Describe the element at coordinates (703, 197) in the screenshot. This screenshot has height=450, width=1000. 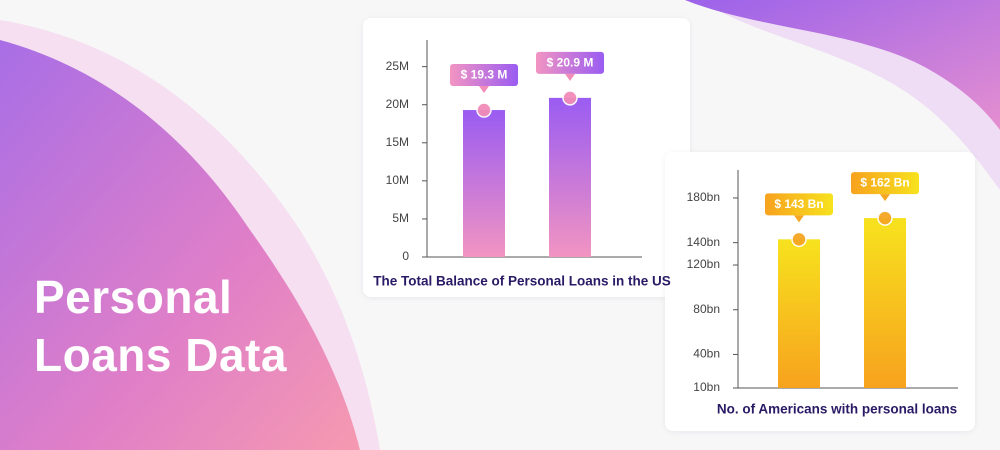
I see `y-tick-label: 180bn` at that location.